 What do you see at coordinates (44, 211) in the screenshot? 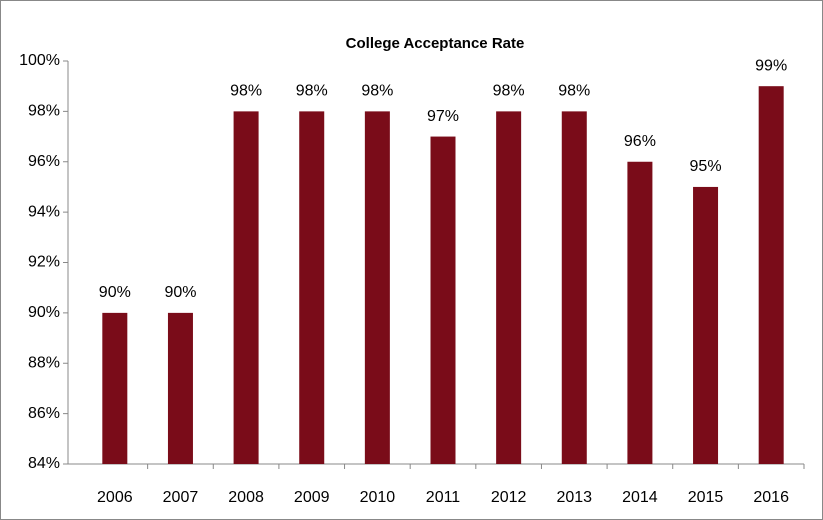
I see `y-tick-label: 94%` at bounding box center [44, 211].